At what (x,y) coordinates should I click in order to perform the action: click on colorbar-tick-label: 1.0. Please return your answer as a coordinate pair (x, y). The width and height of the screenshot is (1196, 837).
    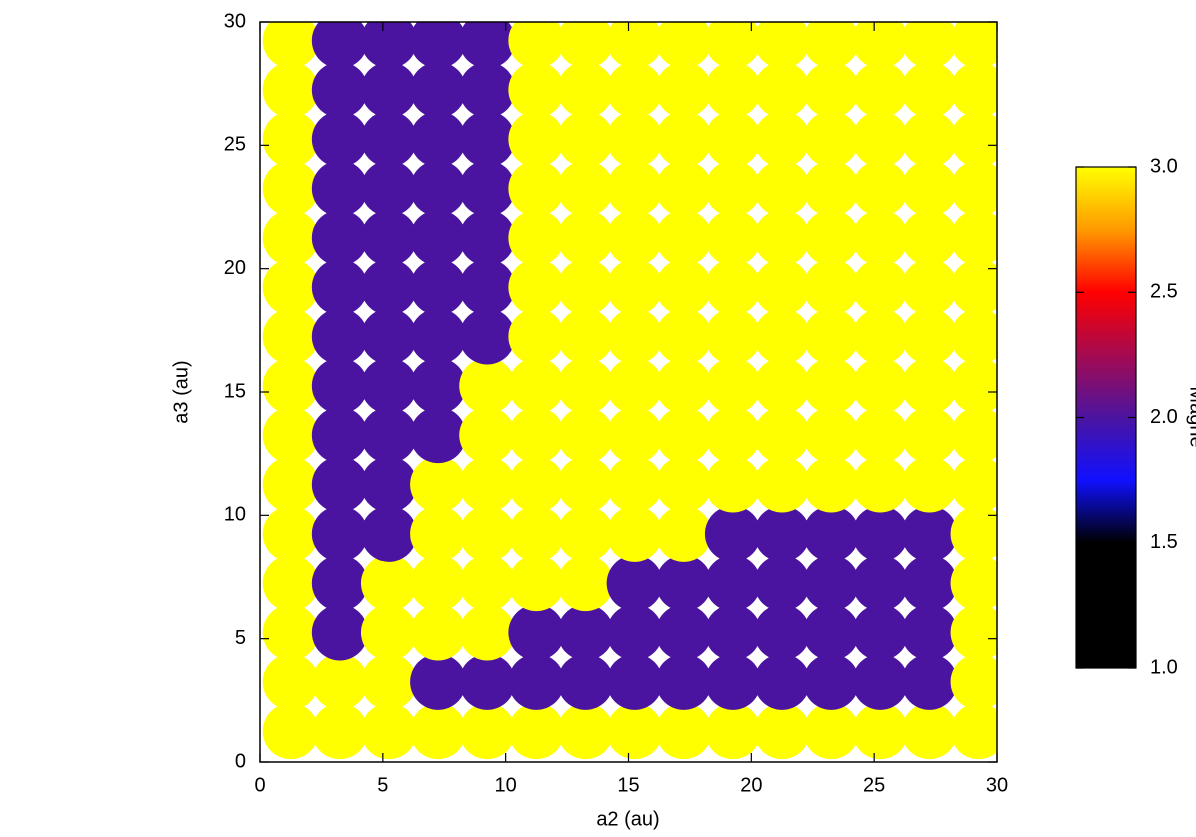
    Looking at the image, I should click on (1164, 667).